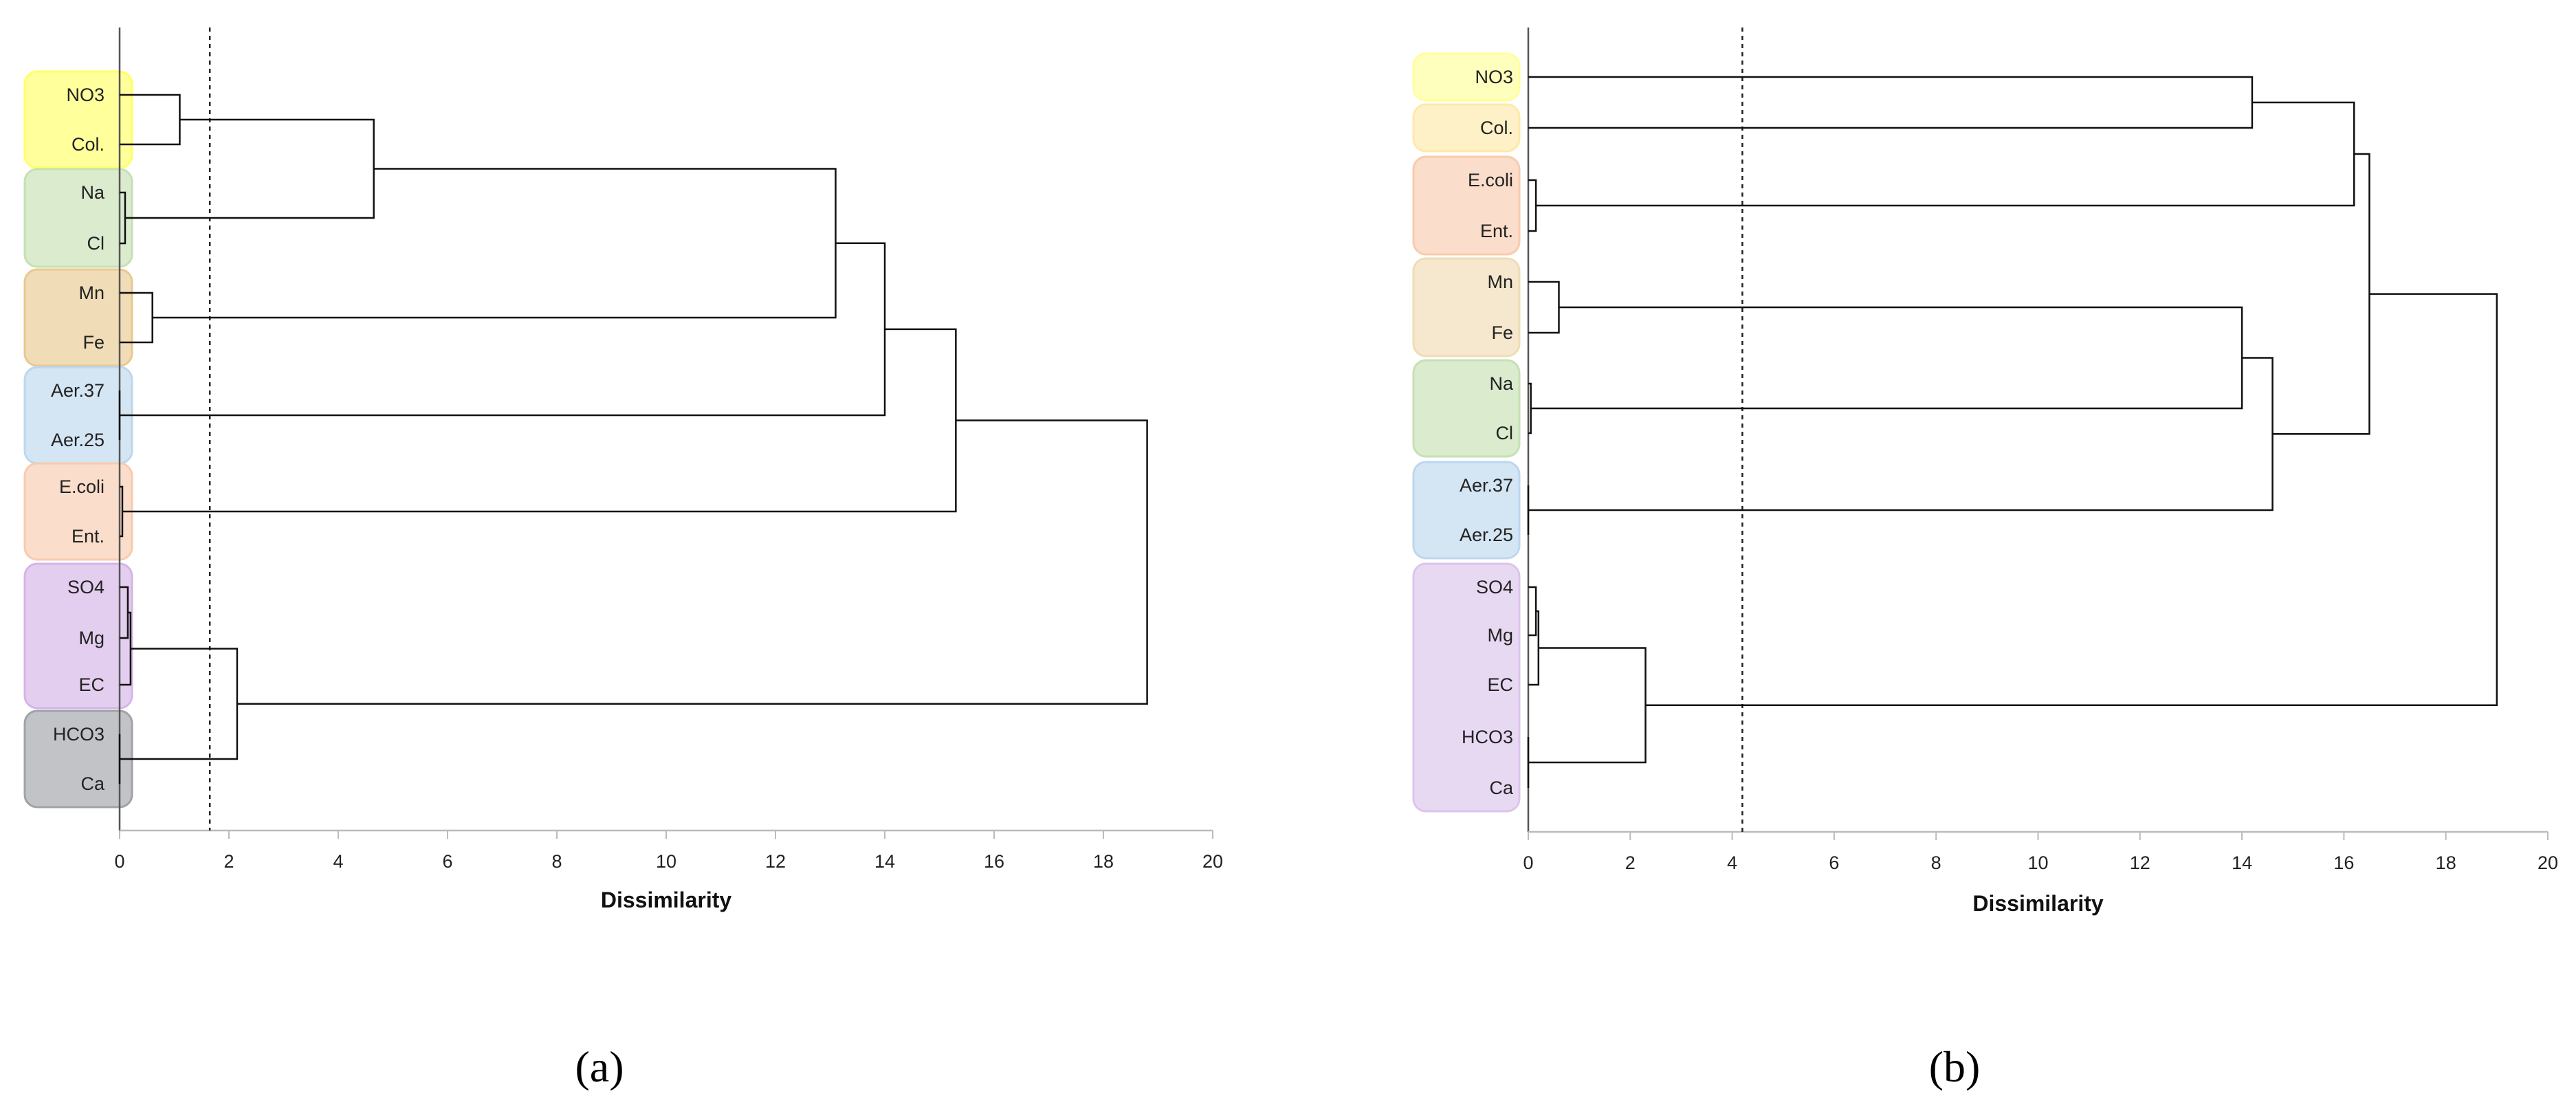 The height and width of the screenshot is (1111, 2576). What do you see at coordinates (1466, 511) in the screenshot?
I see `cluster-box-aer37` at bounding box center [1466, 511].